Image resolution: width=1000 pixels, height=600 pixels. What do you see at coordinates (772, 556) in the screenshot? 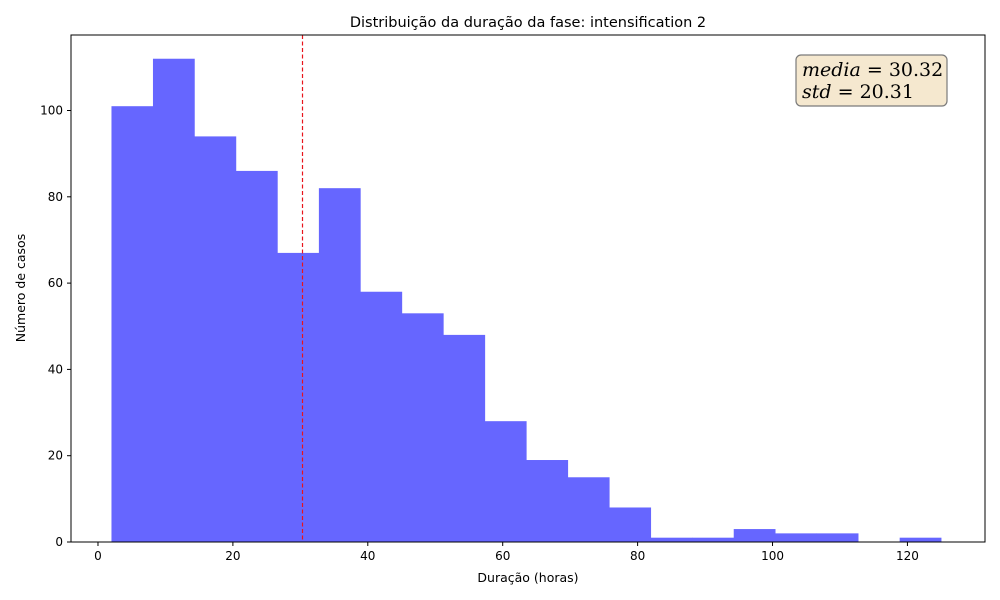
I see `x-tick-label: 100` at bounding box center [772, 556].